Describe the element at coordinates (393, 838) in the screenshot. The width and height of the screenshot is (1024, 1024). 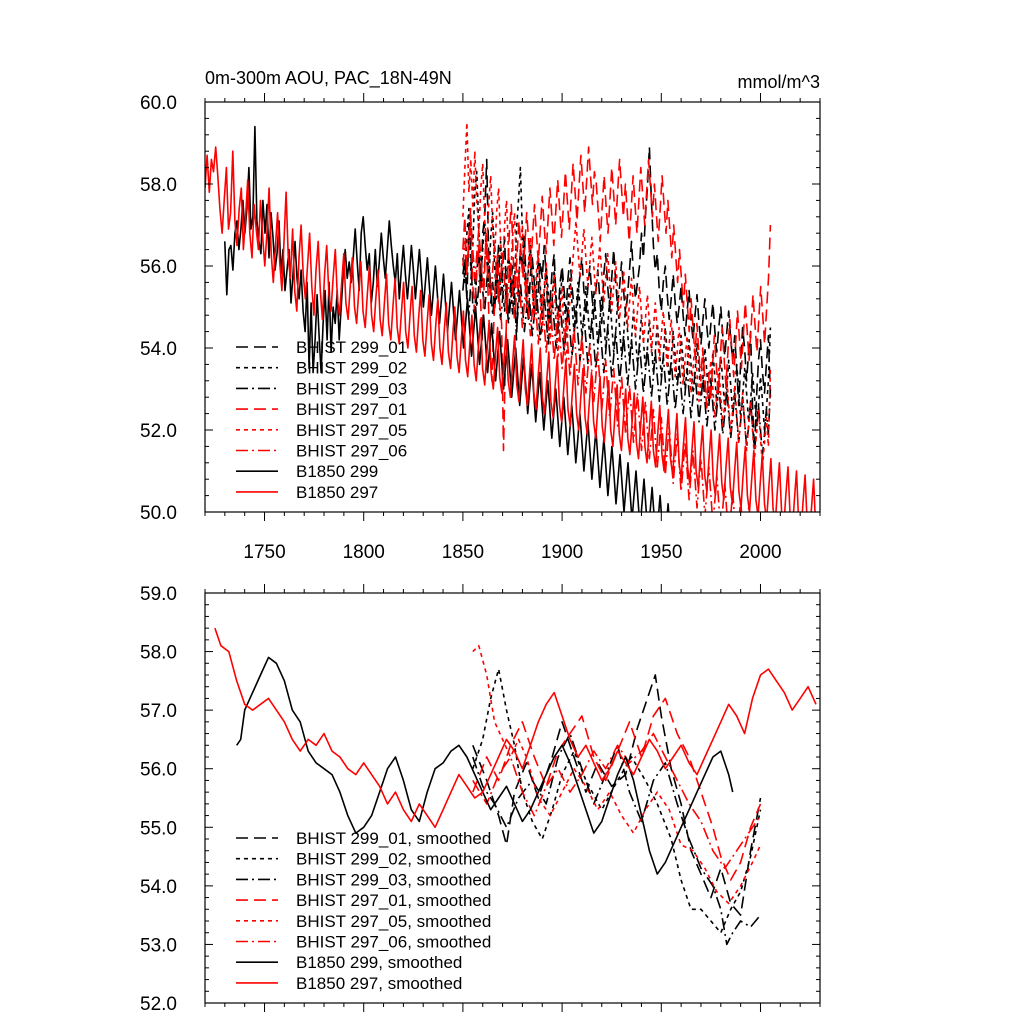
I see `legend-label: BHIST 299_01, smoothed` at that location.